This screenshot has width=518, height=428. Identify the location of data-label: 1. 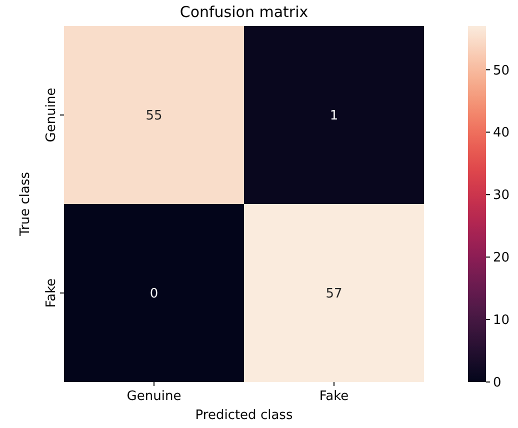
(334, 116).